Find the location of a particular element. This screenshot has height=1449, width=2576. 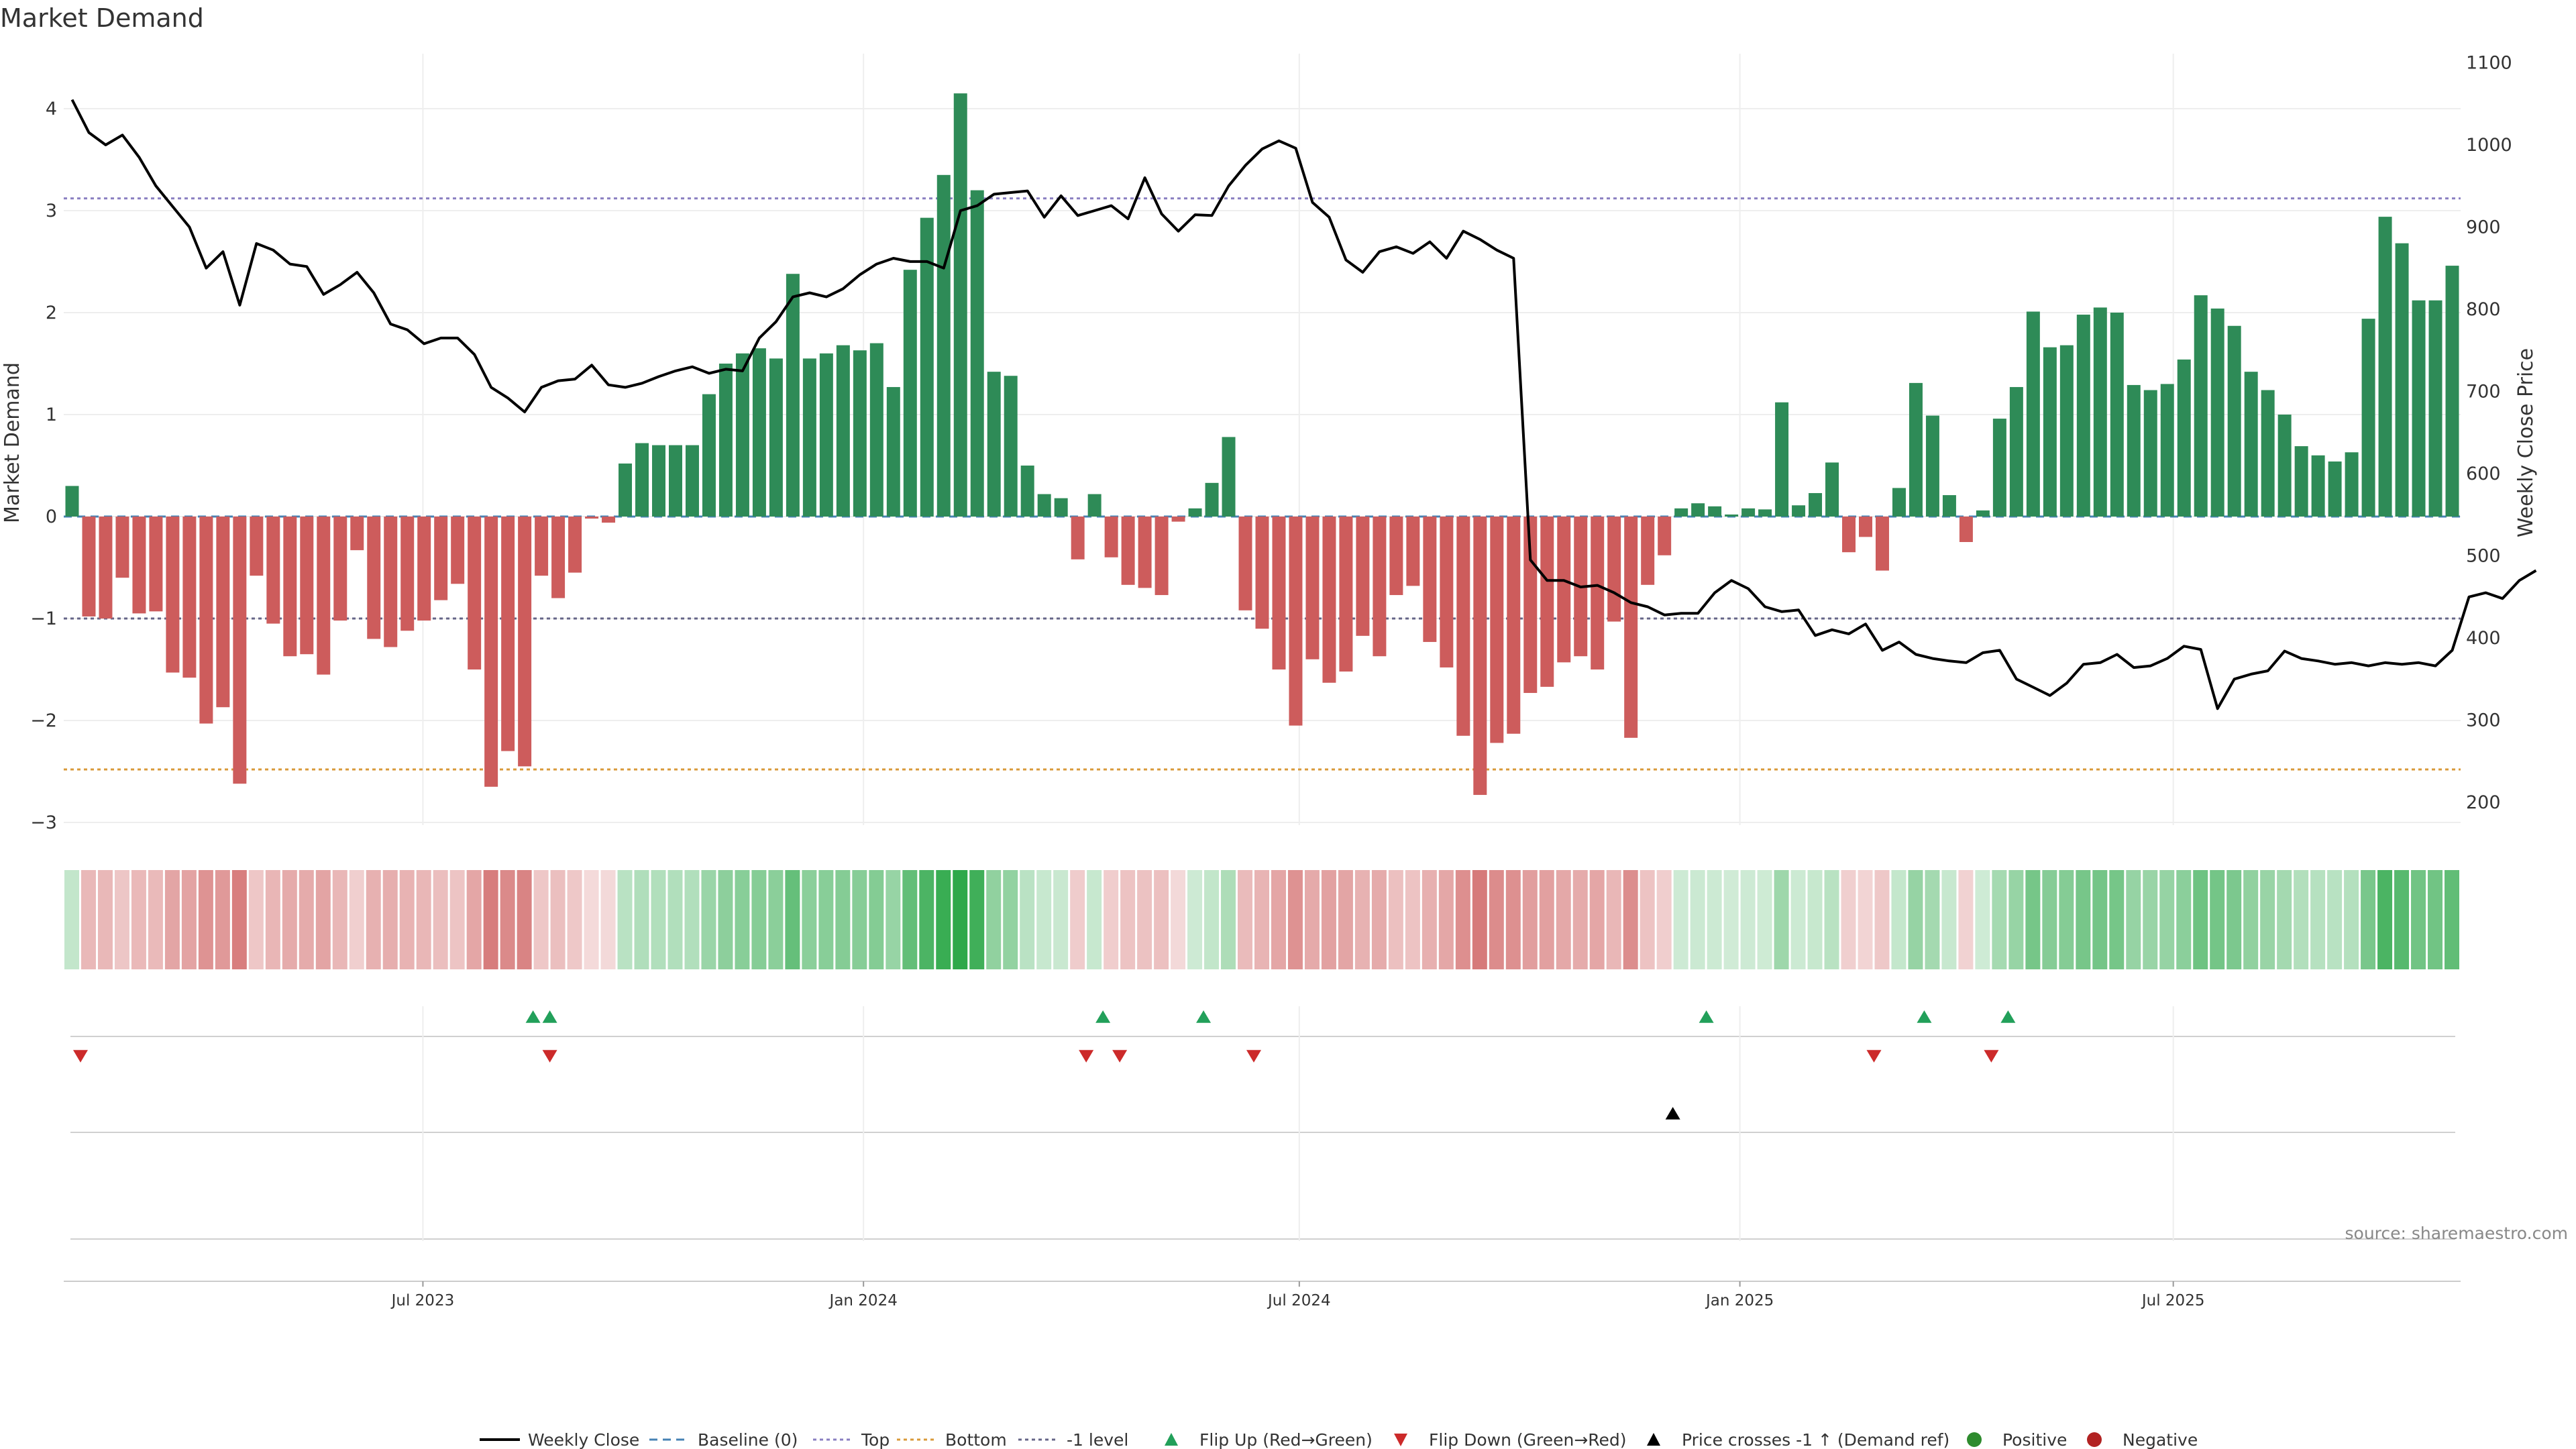

y-right-tick: 200 is located at coordinates (2483, 802).